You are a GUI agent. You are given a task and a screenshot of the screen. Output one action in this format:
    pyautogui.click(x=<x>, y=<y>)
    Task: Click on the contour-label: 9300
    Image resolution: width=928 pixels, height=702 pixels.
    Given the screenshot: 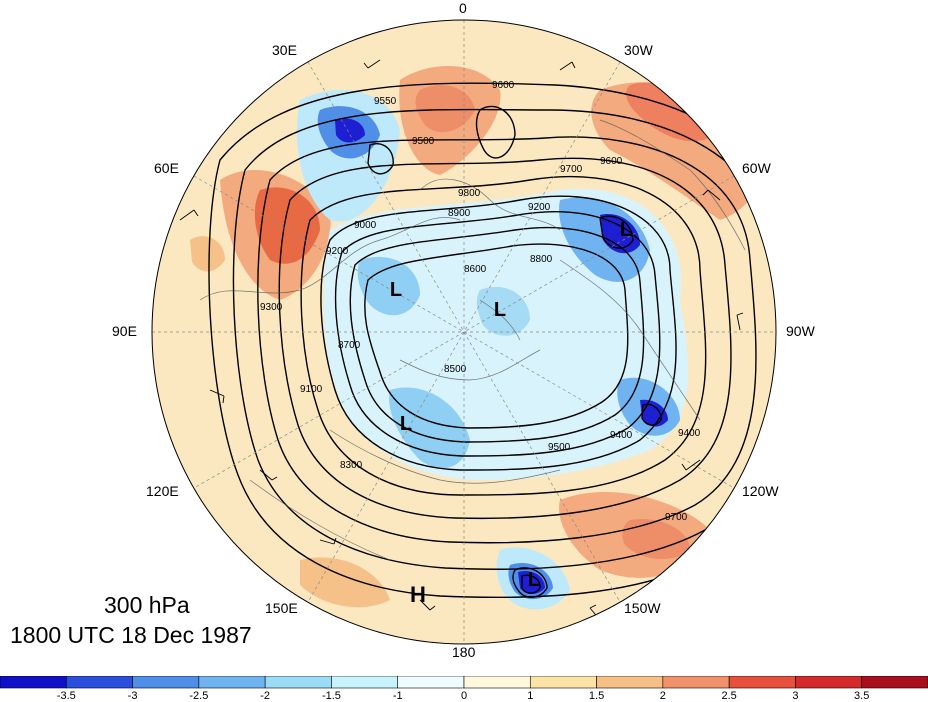 What is the action you would take?
    pyautogui.click(x=271, y=307)
    